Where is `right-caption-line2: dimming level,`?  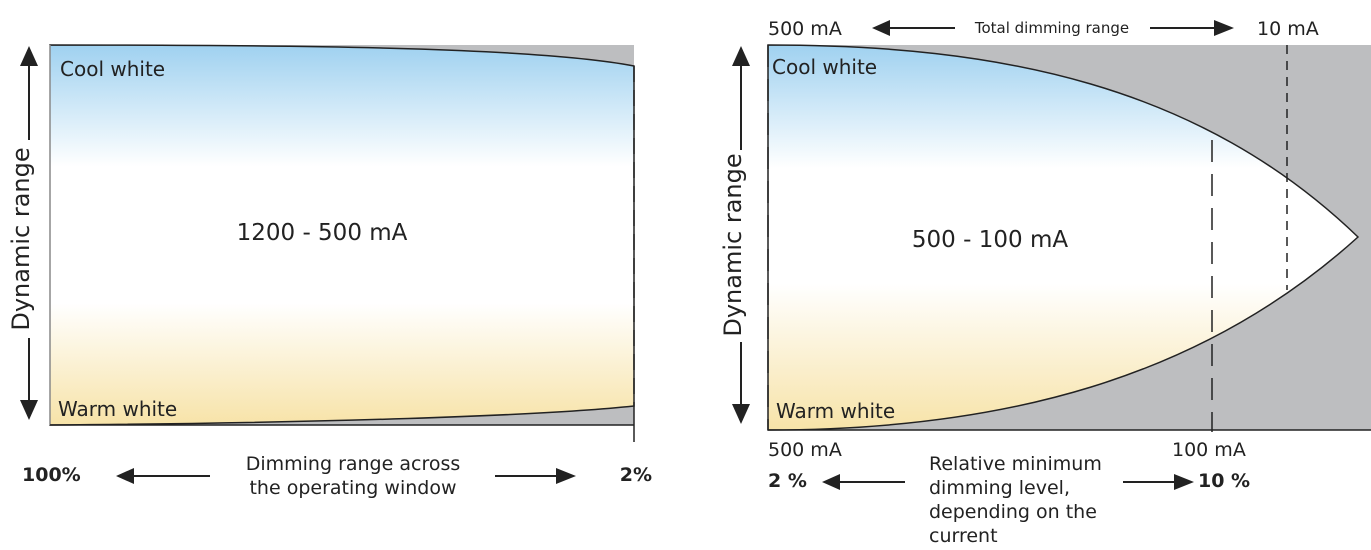 right-caption-line2: dimming level, is located at coordinates (999, 488).